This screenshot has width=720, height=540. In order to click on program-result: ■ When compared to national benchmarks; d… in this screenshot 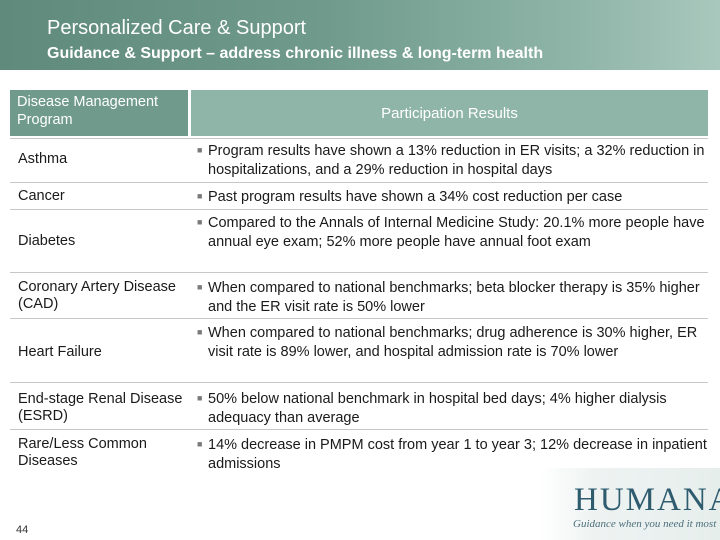, I will do `click(447, 342)`.